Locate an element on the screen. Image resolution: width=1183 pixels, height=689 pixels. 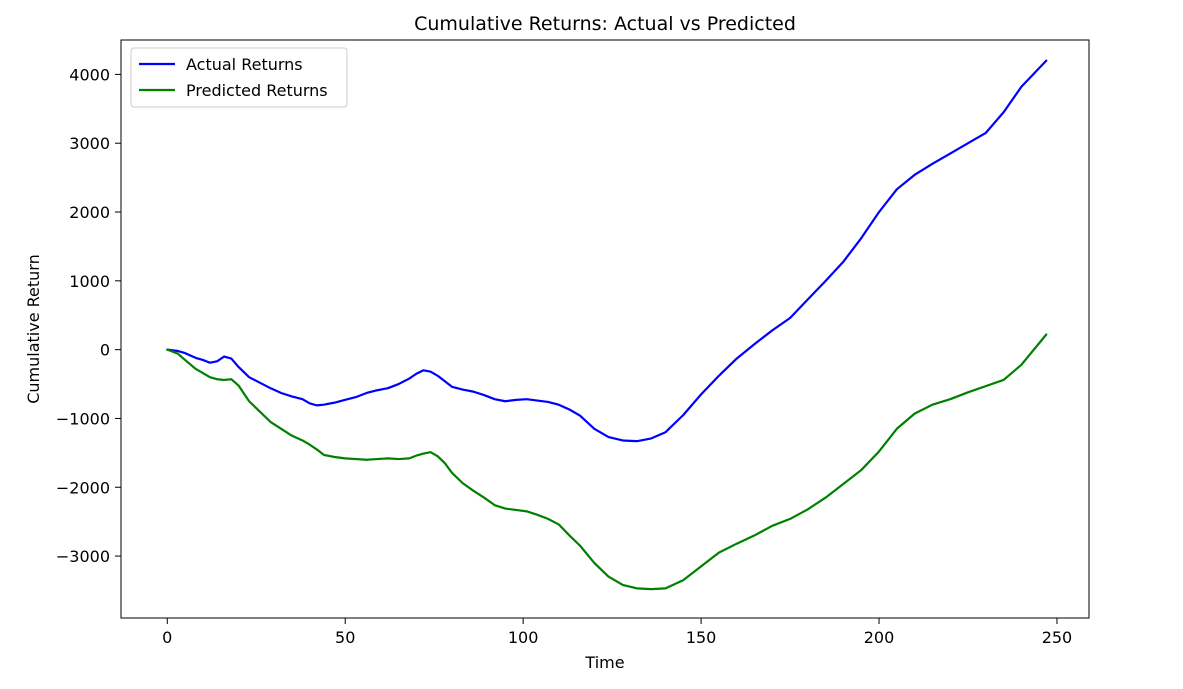
legend: Actual Returns Predicted Returns is located at coordinates (239, 77).